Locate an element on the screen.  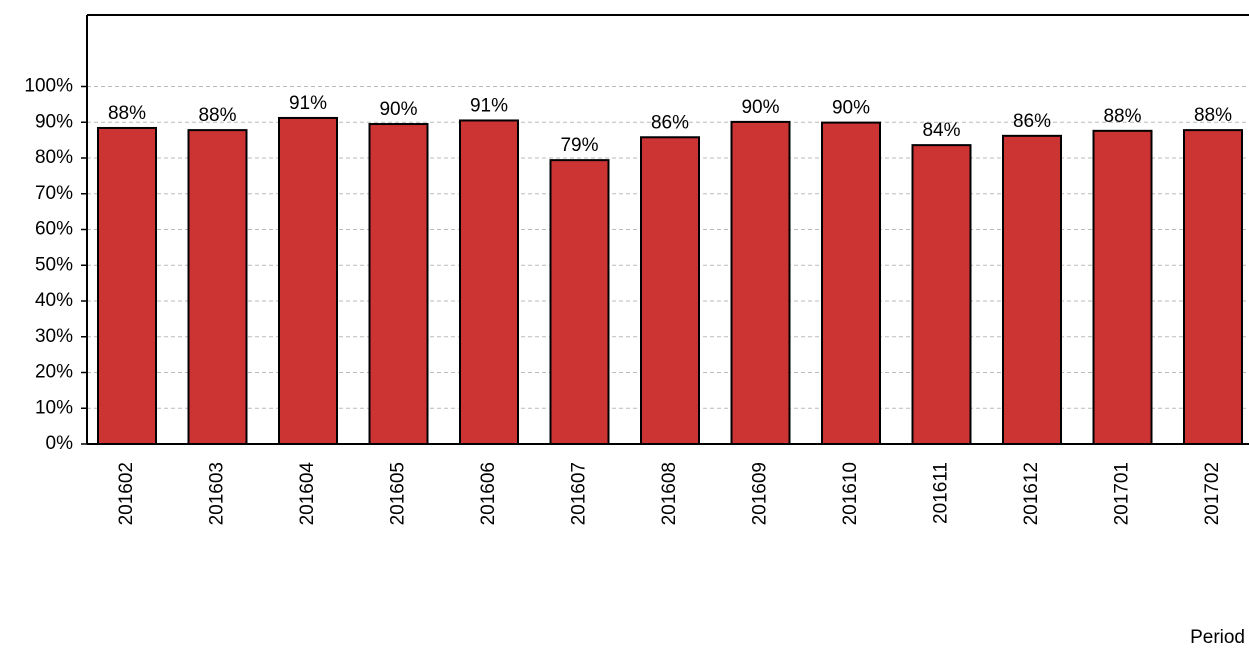
y-tick-label: 80% is located at coordinates (54, 157).